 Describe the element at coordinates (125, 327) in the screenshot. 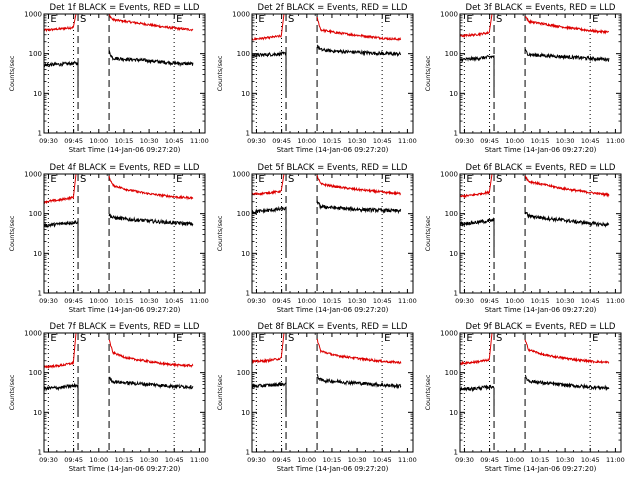

I see `chart-title: Det 7f BLACK = Events, RED = LLD` at that location.